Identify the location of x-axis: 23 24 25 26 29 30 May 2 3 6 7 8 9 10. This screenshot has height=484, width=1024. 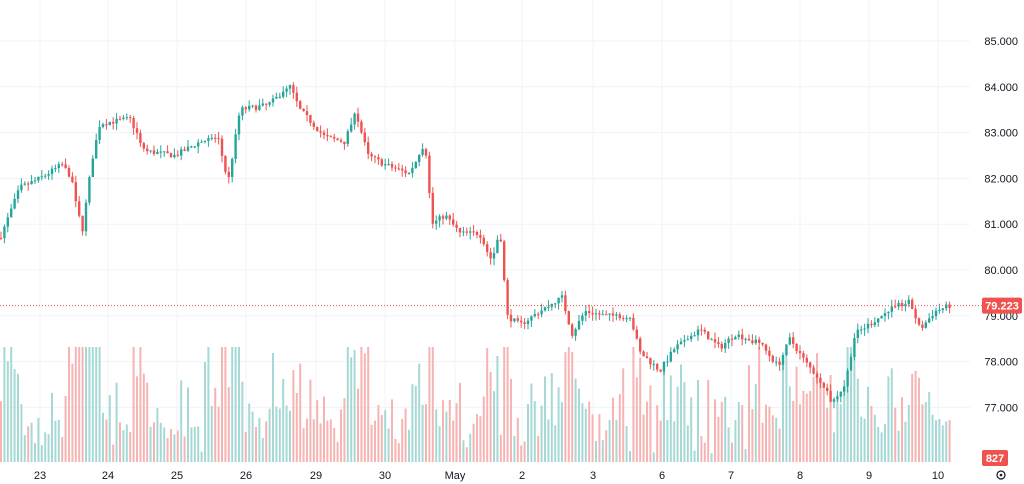
(489, 476).